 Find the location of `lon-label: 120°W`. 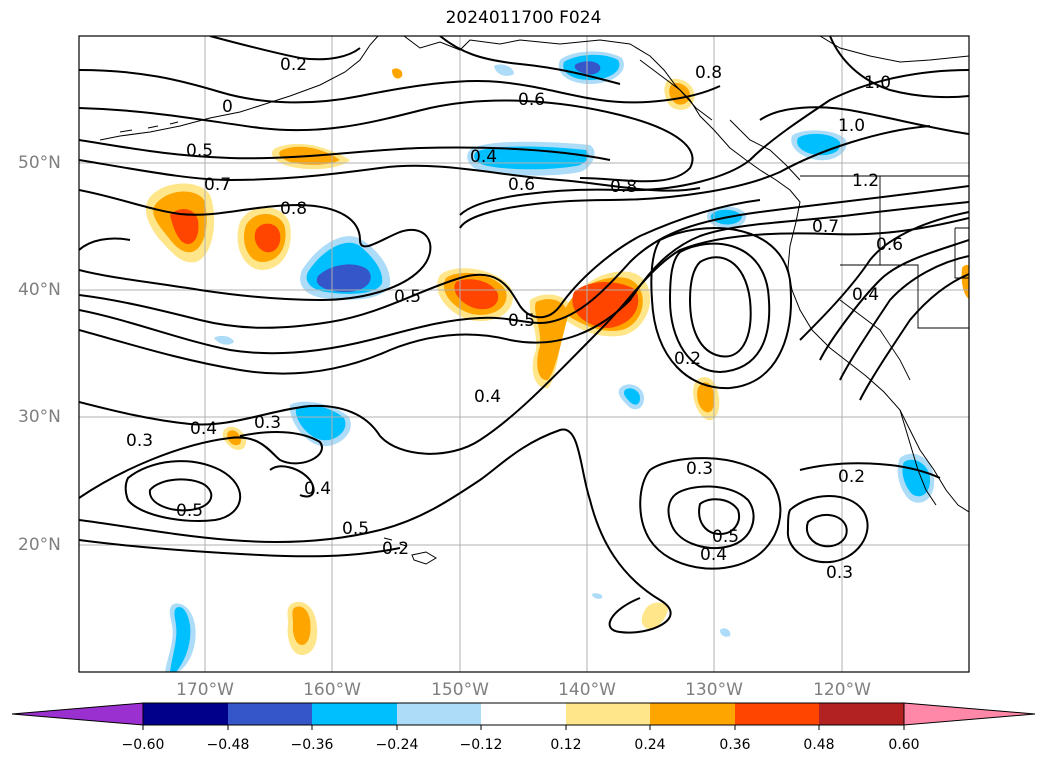

lon-label: 120°W is located at coordinates (842, 690).